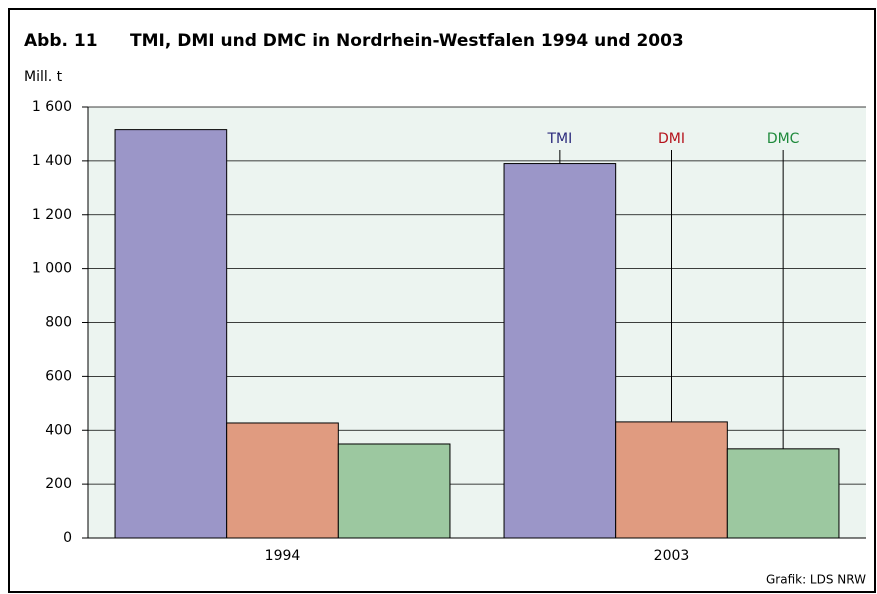  I want to click on y-tick-label: 1 000, so click(52, 269).